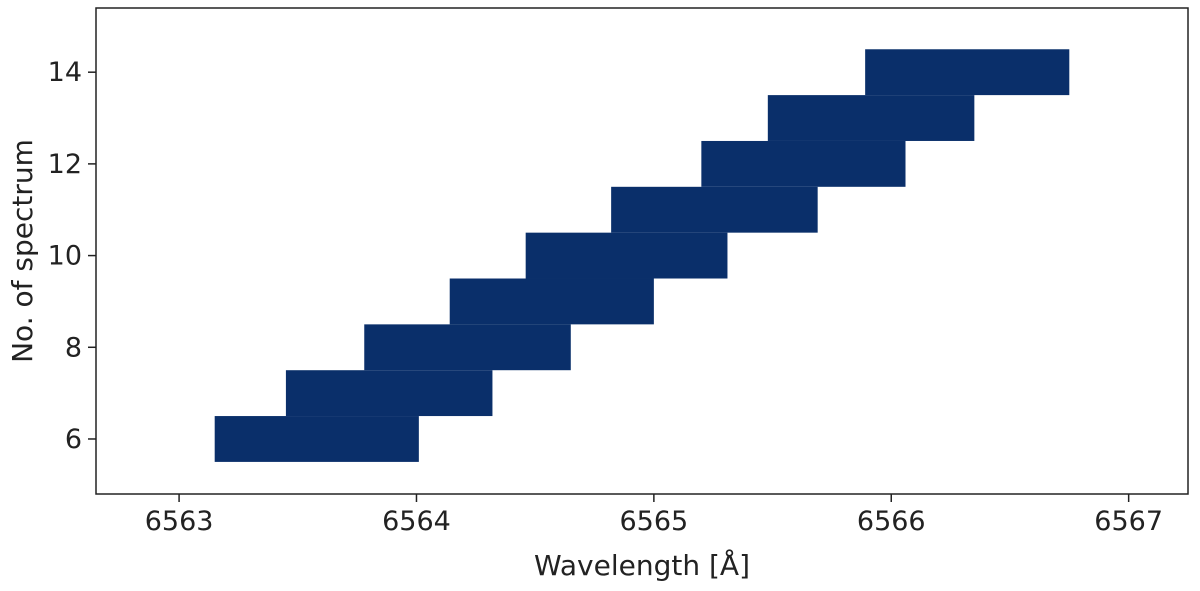 Image resolution: width=1200 pixels, height=591 pixels. I want to click on y-tick-label: 14, so click(65, 72).